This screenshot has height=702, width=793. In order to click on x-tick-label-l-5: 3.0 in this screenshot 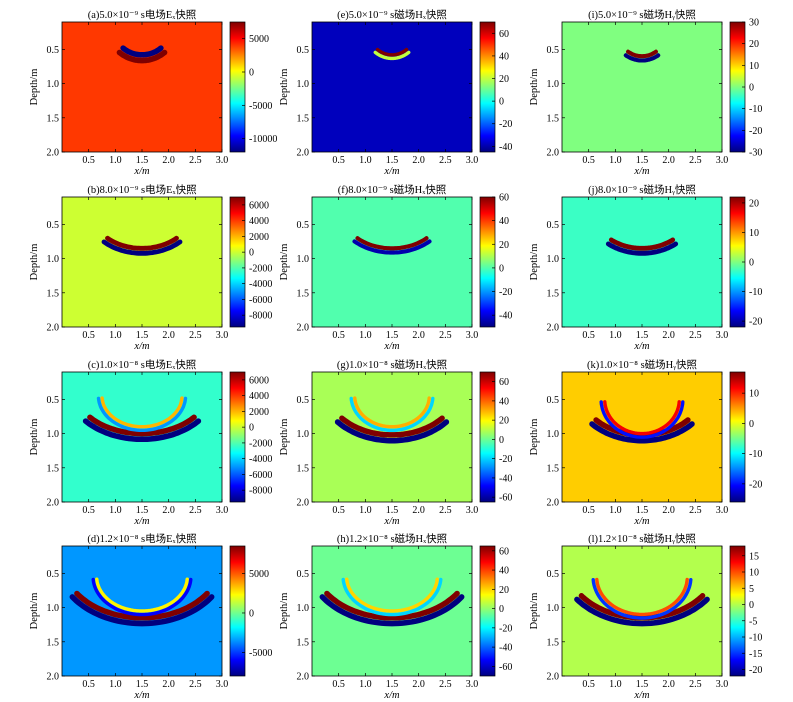, I will do `click(722, 684)`.